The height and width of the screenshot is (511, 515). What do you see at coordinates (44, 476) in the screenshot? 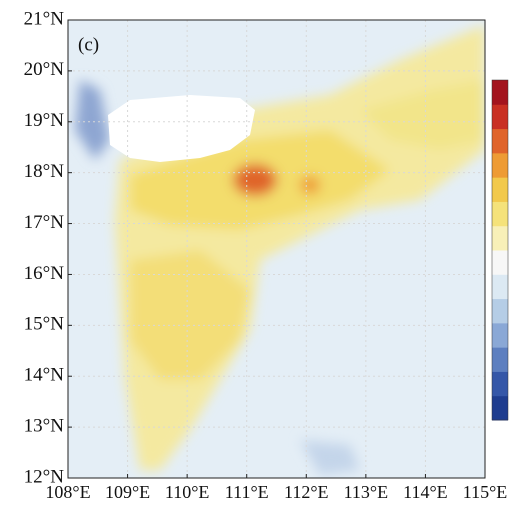
I see `y-tick-label: 12°N` at bounding box center [44, 476].